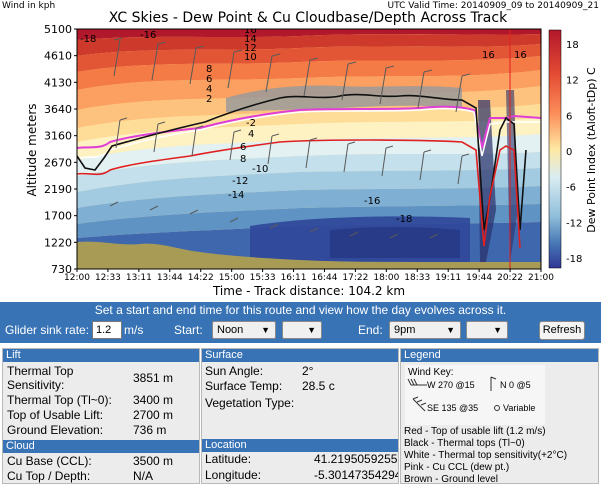  What do you see at coordinates (201, 278) in the screenshot?
I see `x-tick-label: 14:22` at bounding box center [201, 278].